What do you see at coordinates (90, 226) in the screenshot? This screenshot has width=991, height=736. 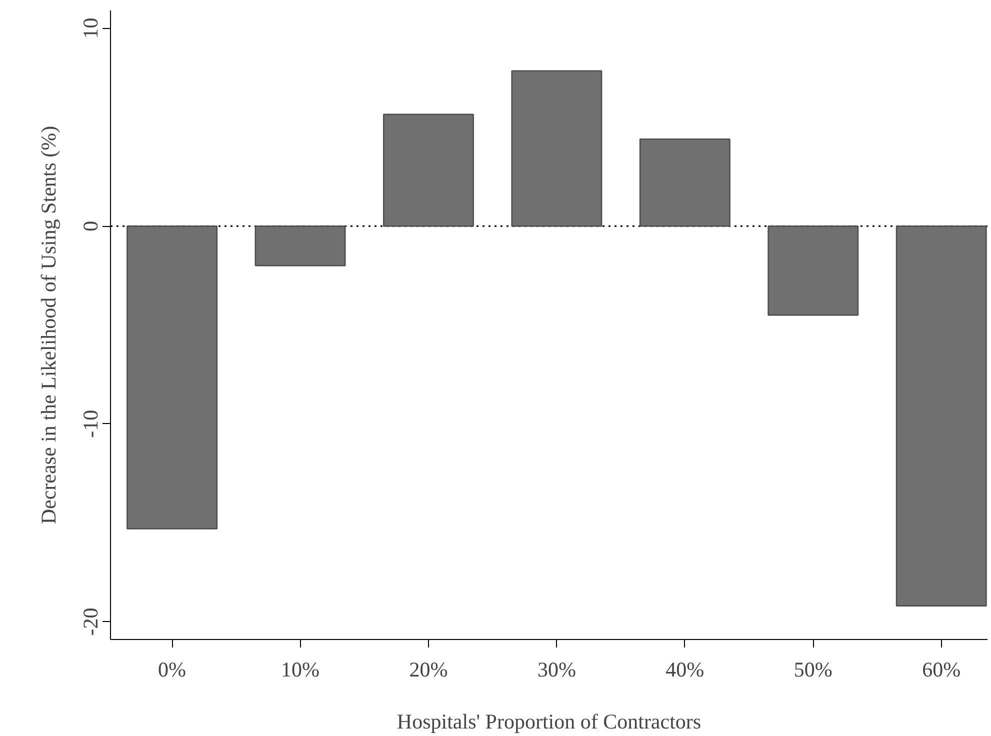 I see `y-tick-label: 0` at bounding box center [90, 226].